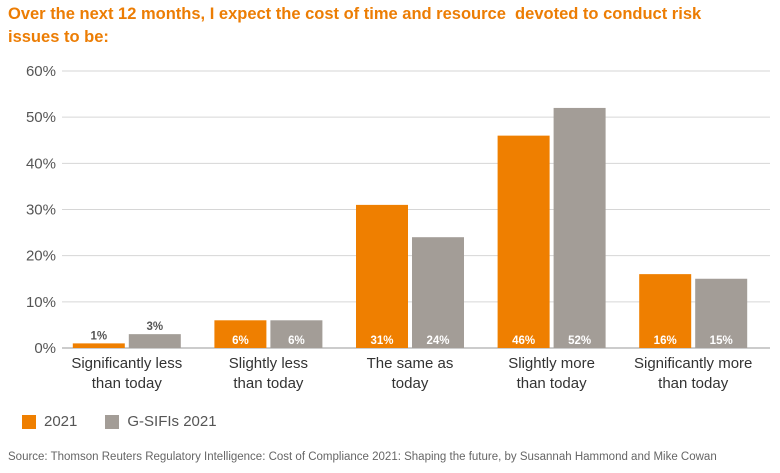  Describe the element at coordinates (41, 256) in the screenshot. I see `y-tick-label: 20%` at that location.